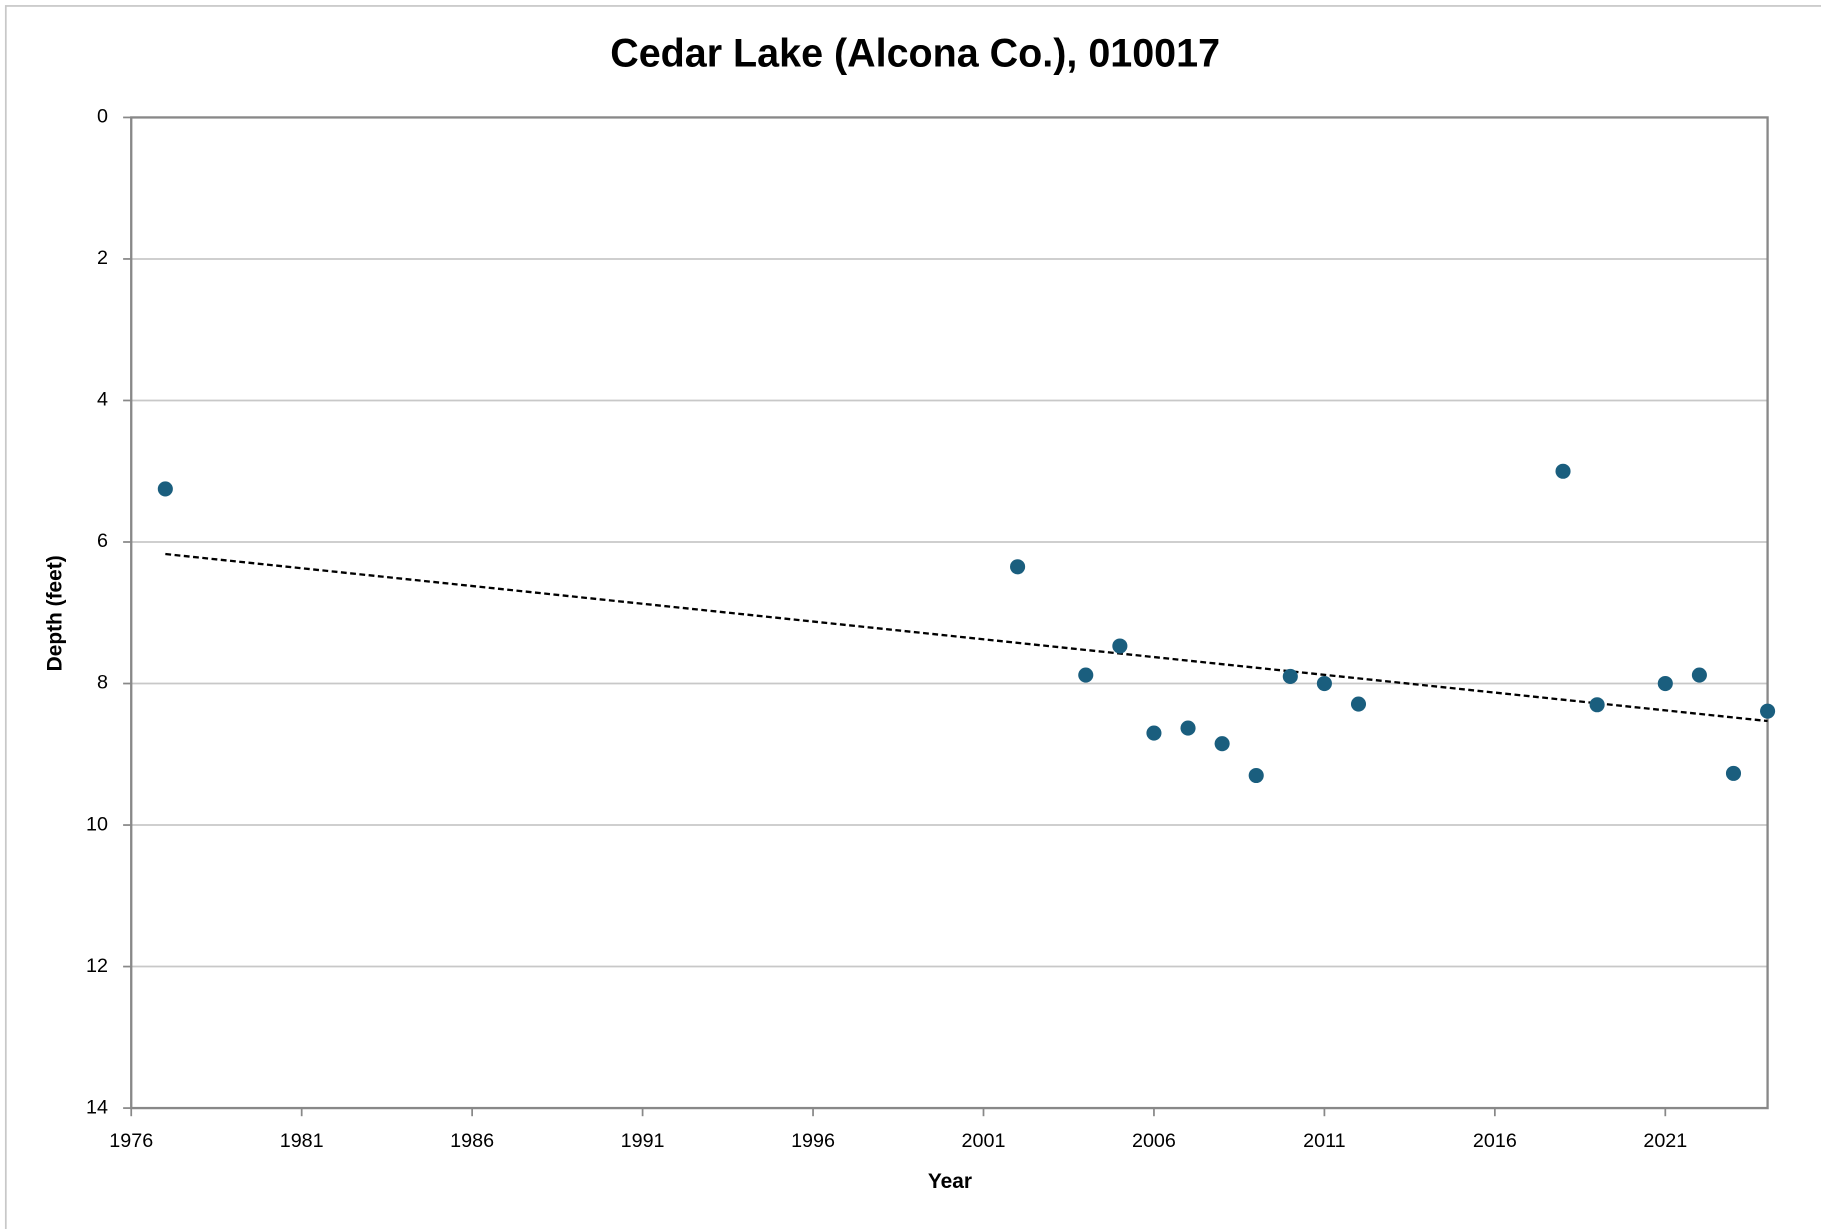  Describe the element at coordinates (472, 1141) in the screenshot. I see `x-tick-label: 1986` at that location.